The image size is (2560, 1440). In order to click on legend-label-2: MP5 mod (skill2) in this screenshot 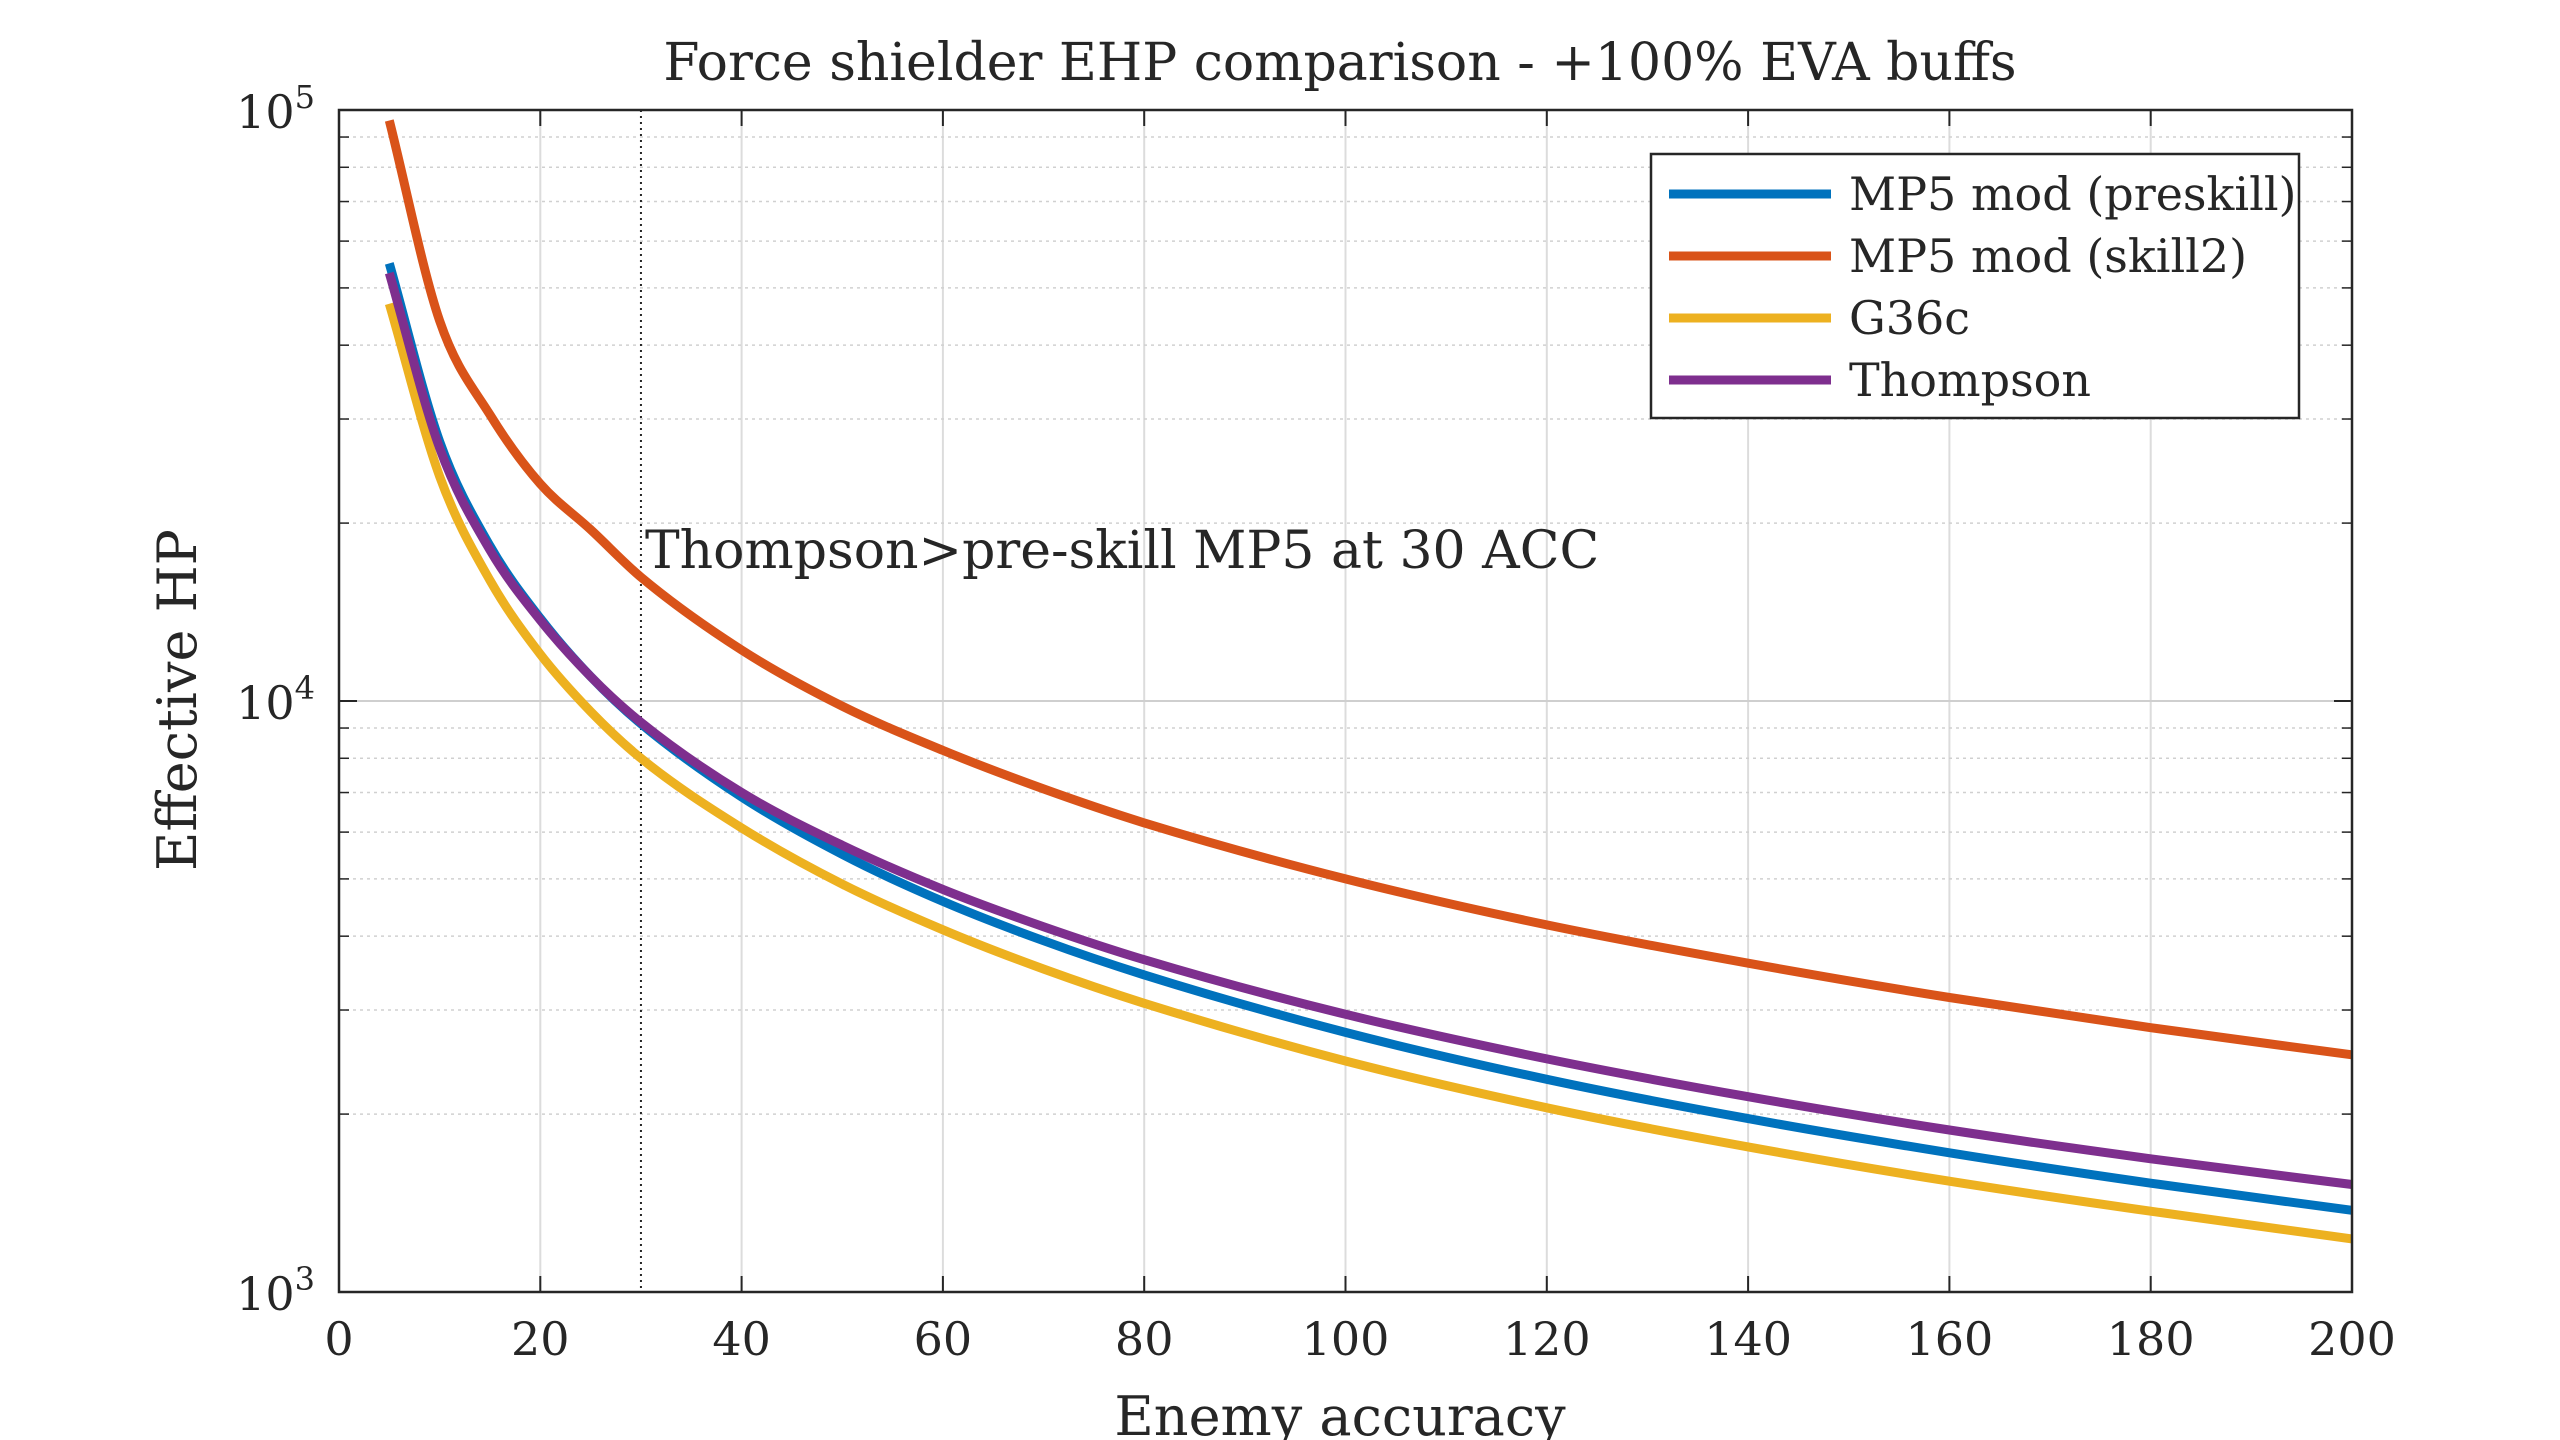, I will do `click(2048, 256)`.